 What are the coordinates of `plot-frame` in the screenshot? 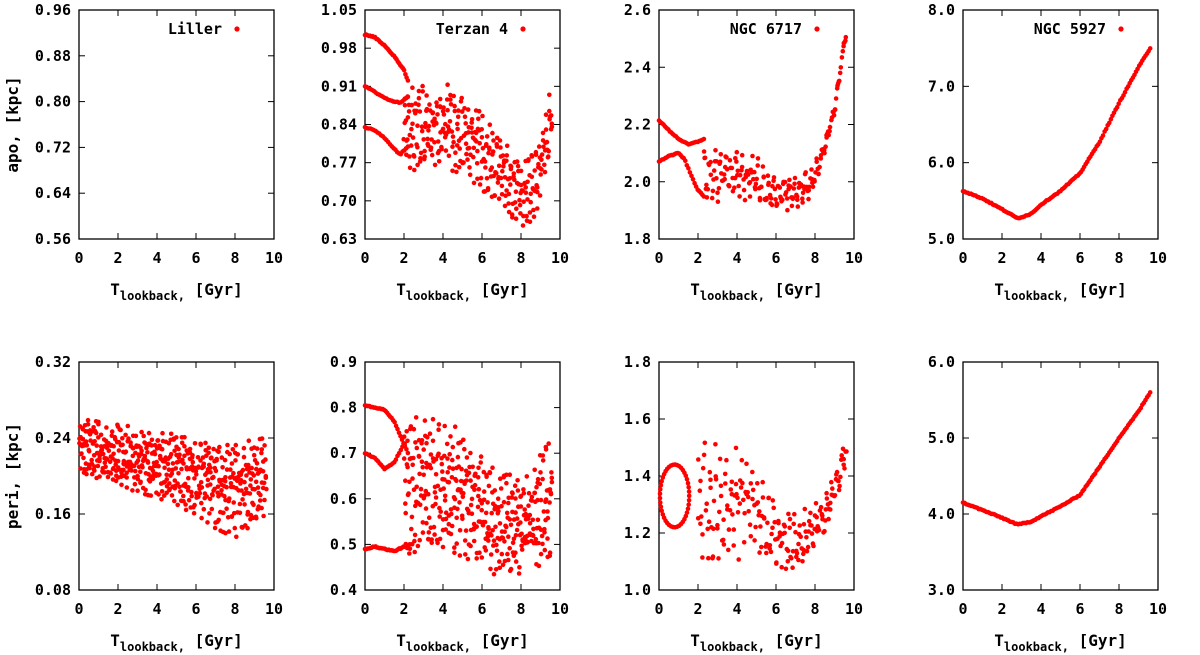 It's located at (462, 476).